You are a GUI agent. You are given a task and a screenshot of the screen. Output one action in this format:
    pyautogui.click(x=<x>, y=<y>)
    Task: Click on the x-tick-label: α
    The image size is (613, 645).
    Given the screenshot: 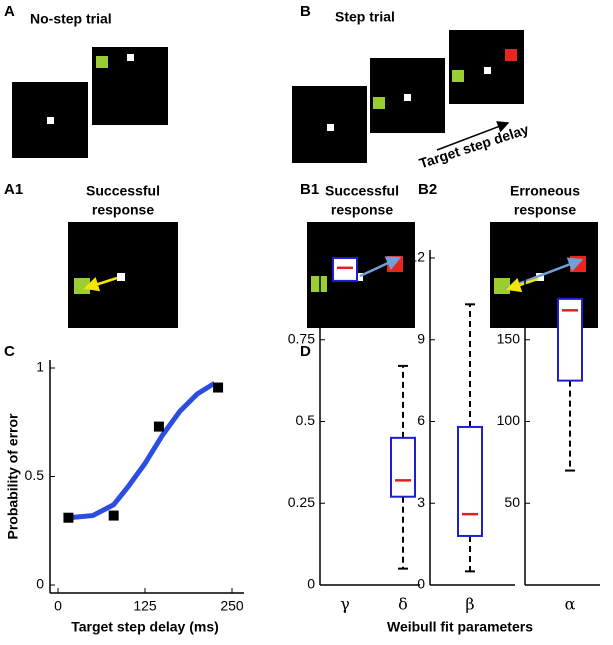 What is the action you would take?
    pyautogui.click(x=570, y=604)
    